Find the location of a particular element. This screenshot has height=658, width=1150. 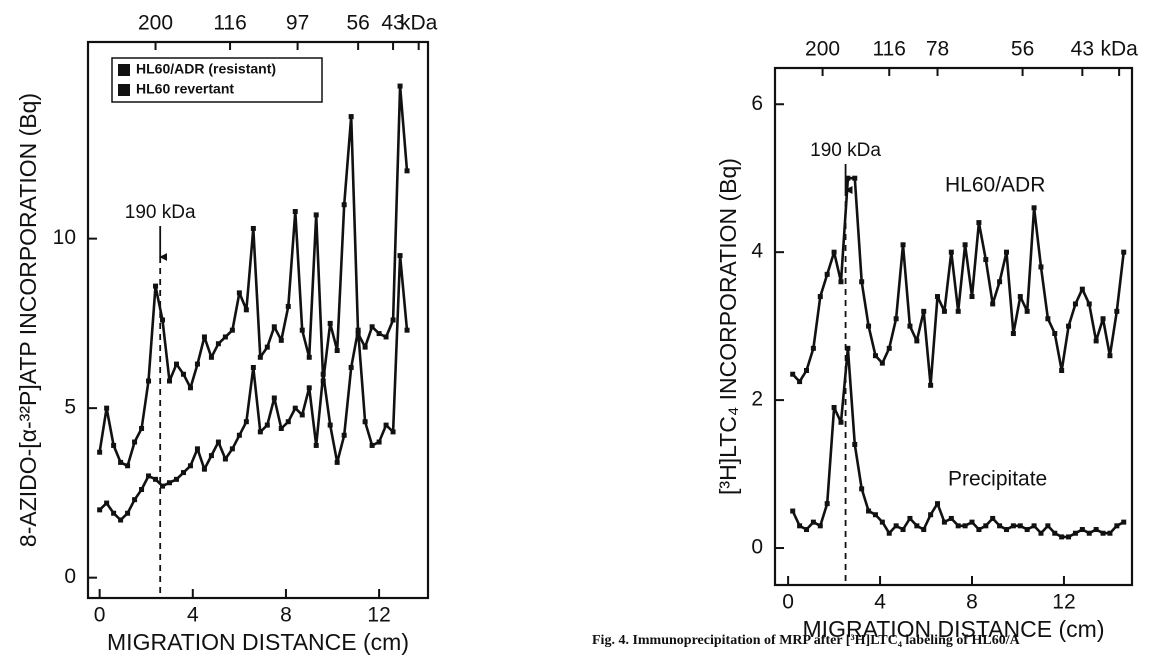

top-tick-label: 56 is located at coordinates (1022, 49).